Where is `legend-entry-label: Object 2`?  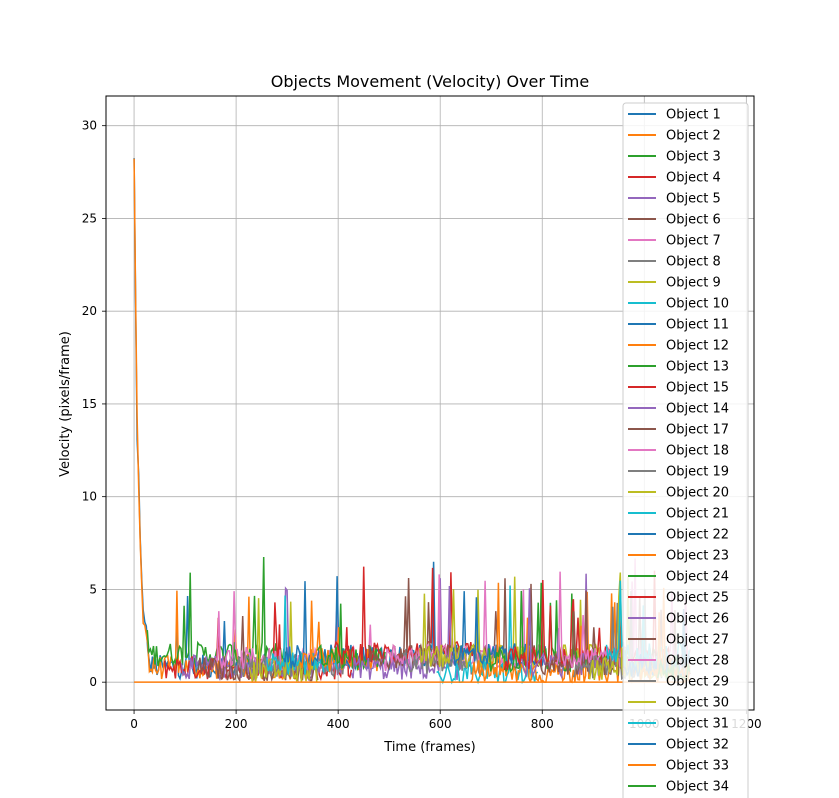
legend-entry-label: Object 2 is located at coordinates (693, 136).